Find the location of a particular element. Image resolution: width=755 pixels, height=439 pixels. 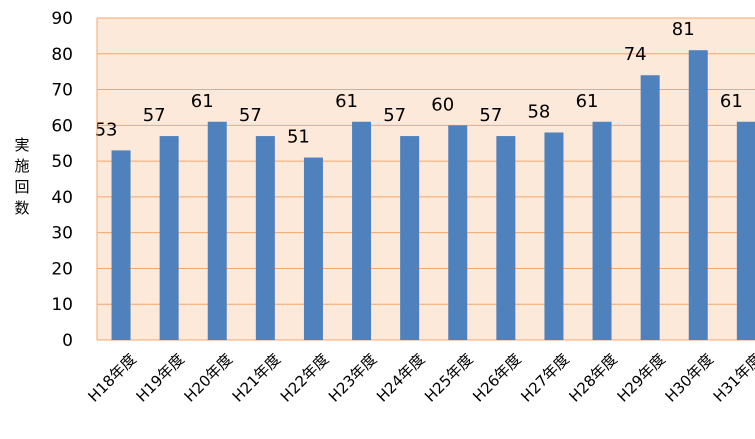

data-label: 81 is located at coordinates (683, 29).